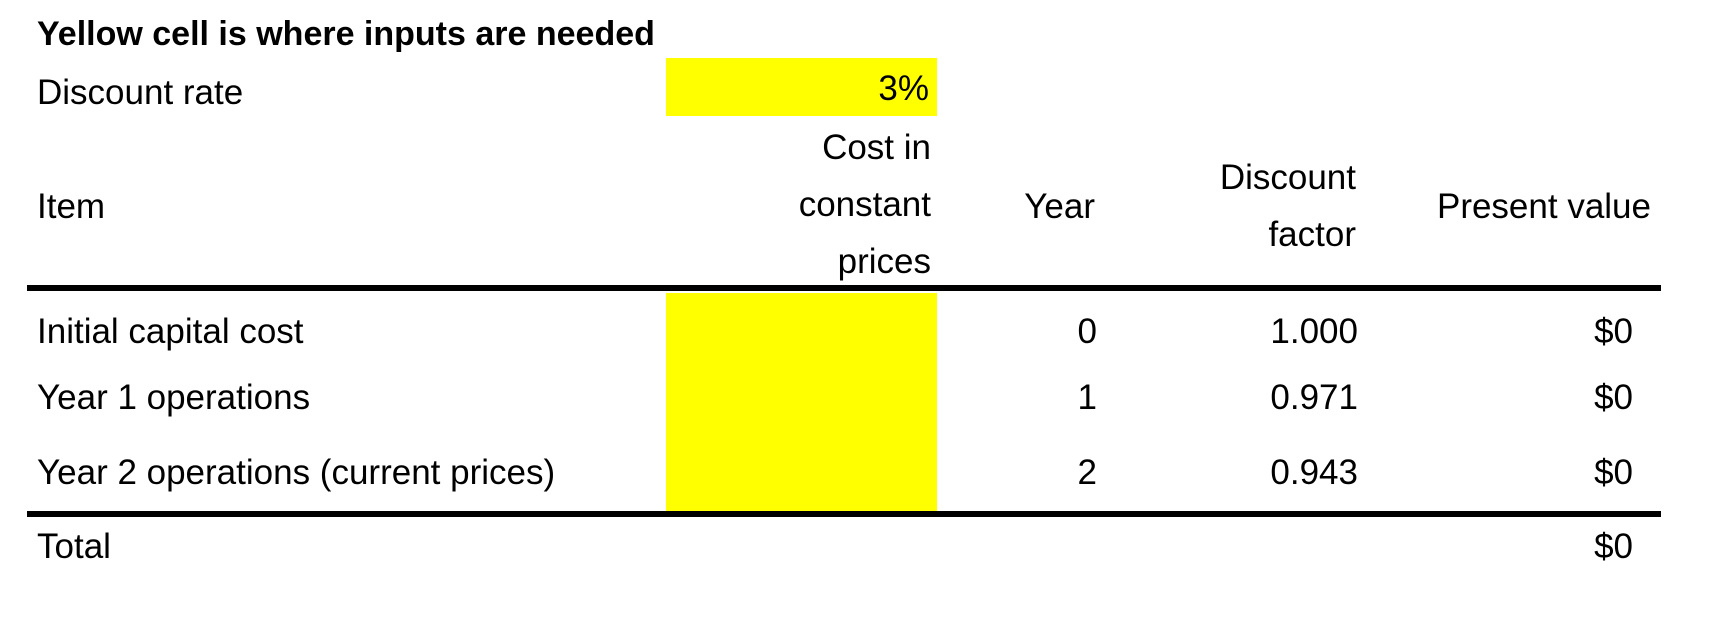  What do you see at coordinates (864, 204) in the screenshot?
I see `header-cost-line2: constant` at bounding box center [864, 204].